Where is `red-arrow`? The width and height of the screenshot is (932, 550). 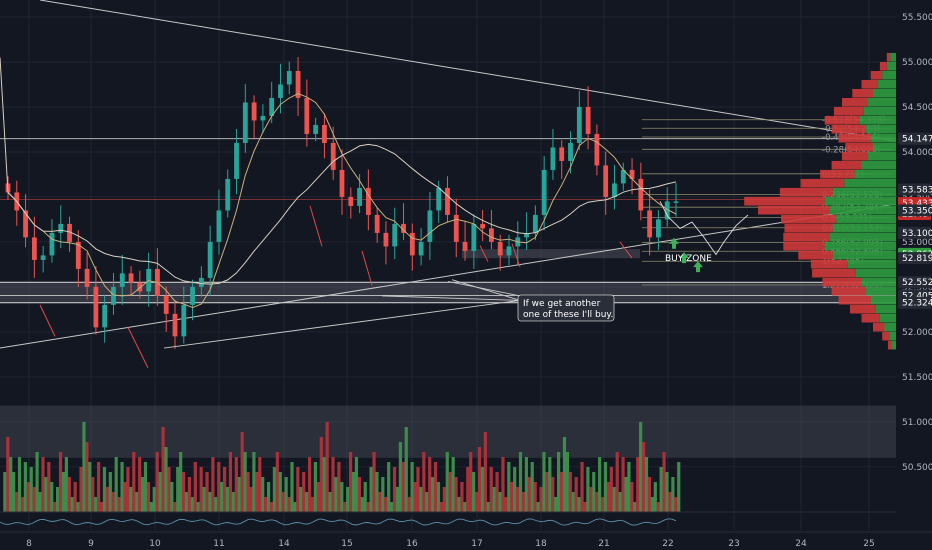 red-arrow is located at coordinates (626, 250).